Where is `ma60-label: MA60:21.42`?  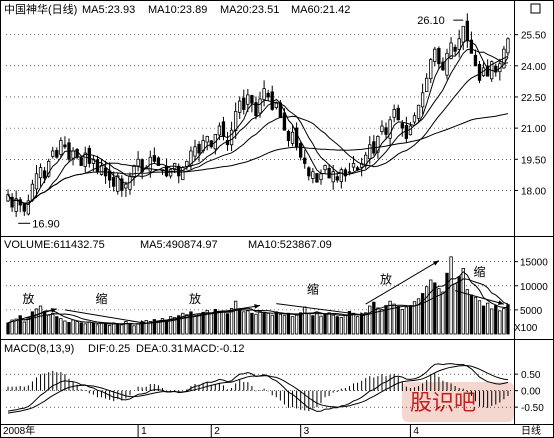 ma60-label: MA60:21.42 is located at coordinates (320, 10).